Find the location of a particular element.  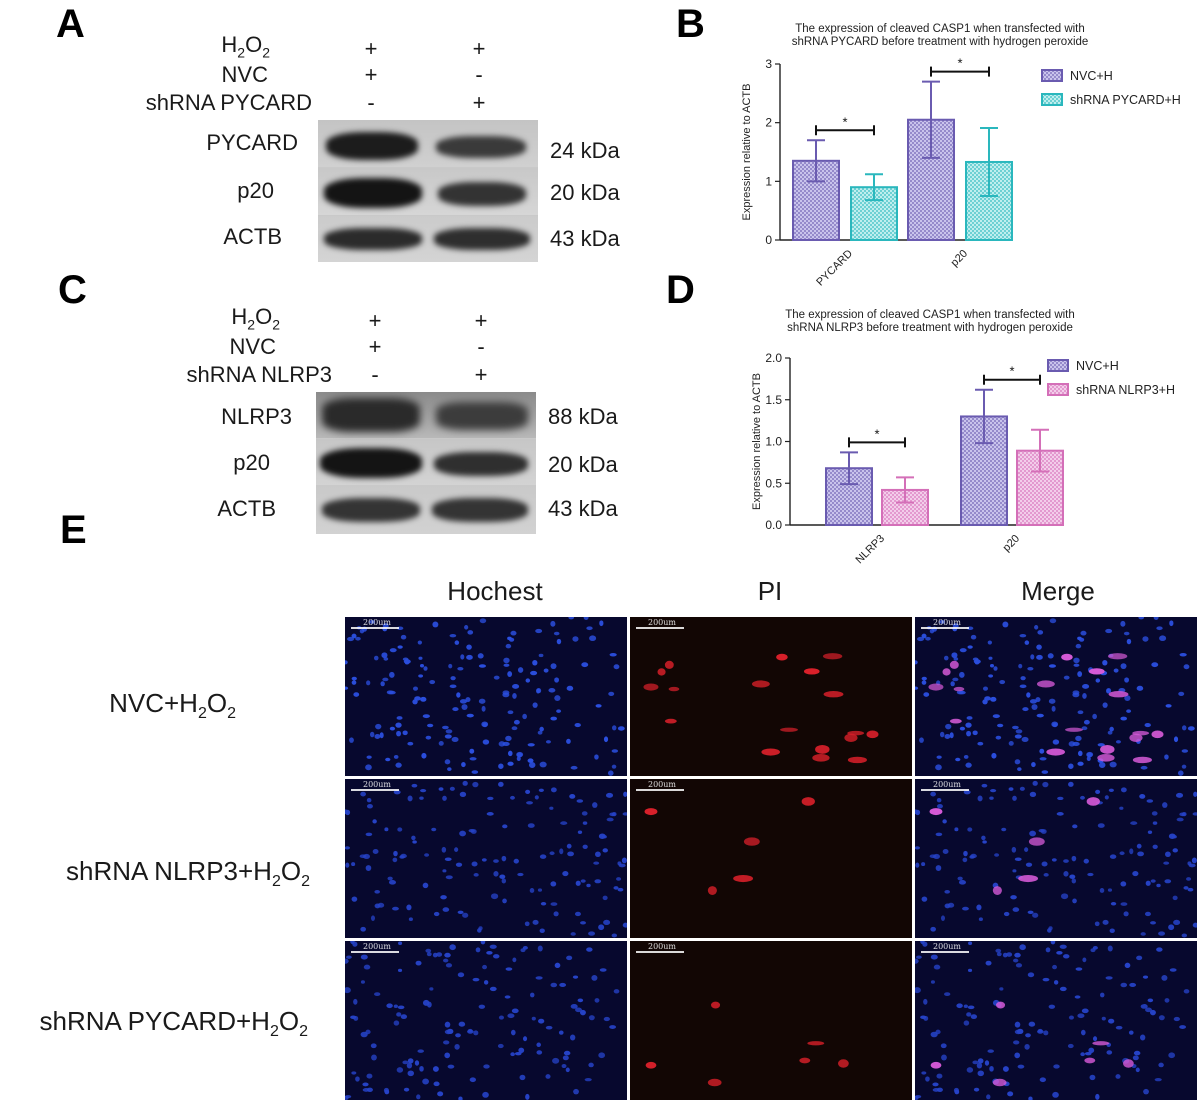

condition-label-nvc-c: NVC is located at coordinates (252, 346).